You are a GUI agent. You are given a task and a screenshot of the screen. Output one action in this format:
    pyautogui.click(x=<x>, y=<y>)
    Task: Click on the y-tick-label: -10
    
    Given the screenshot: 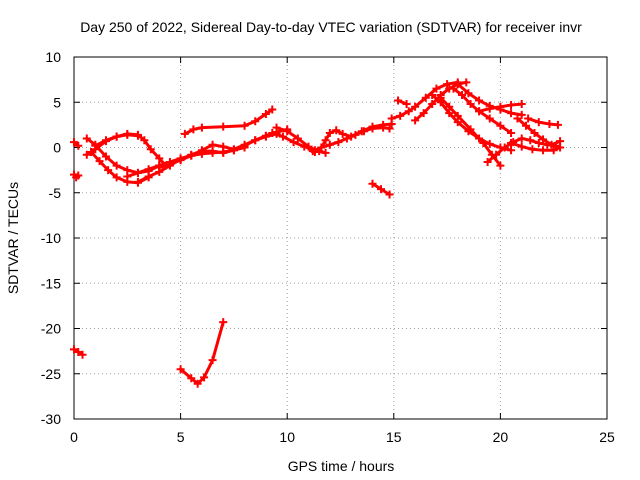 What is the action you would take?
    pyautogui.click(x=51, y=238)
    